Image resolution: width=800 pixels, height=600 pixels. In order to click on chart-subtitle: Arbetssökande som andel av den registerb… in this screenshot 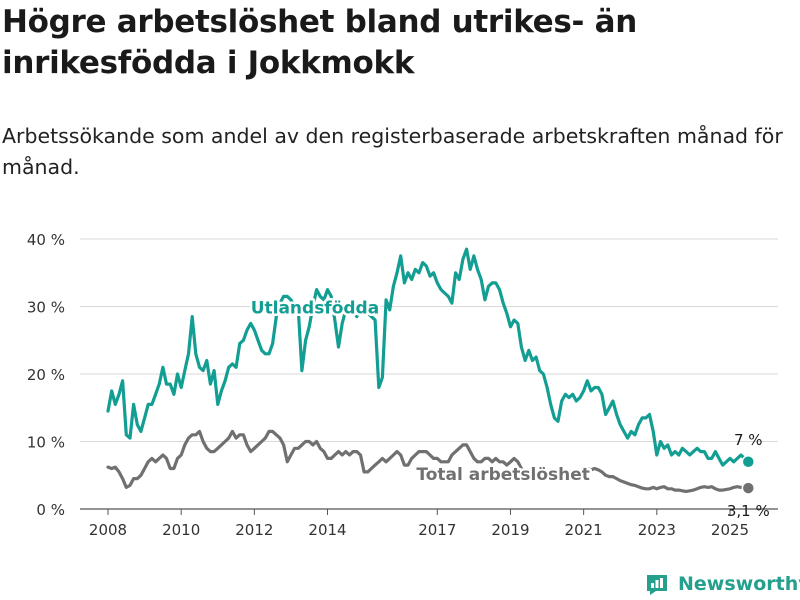, I will do `click(392, 151)`.